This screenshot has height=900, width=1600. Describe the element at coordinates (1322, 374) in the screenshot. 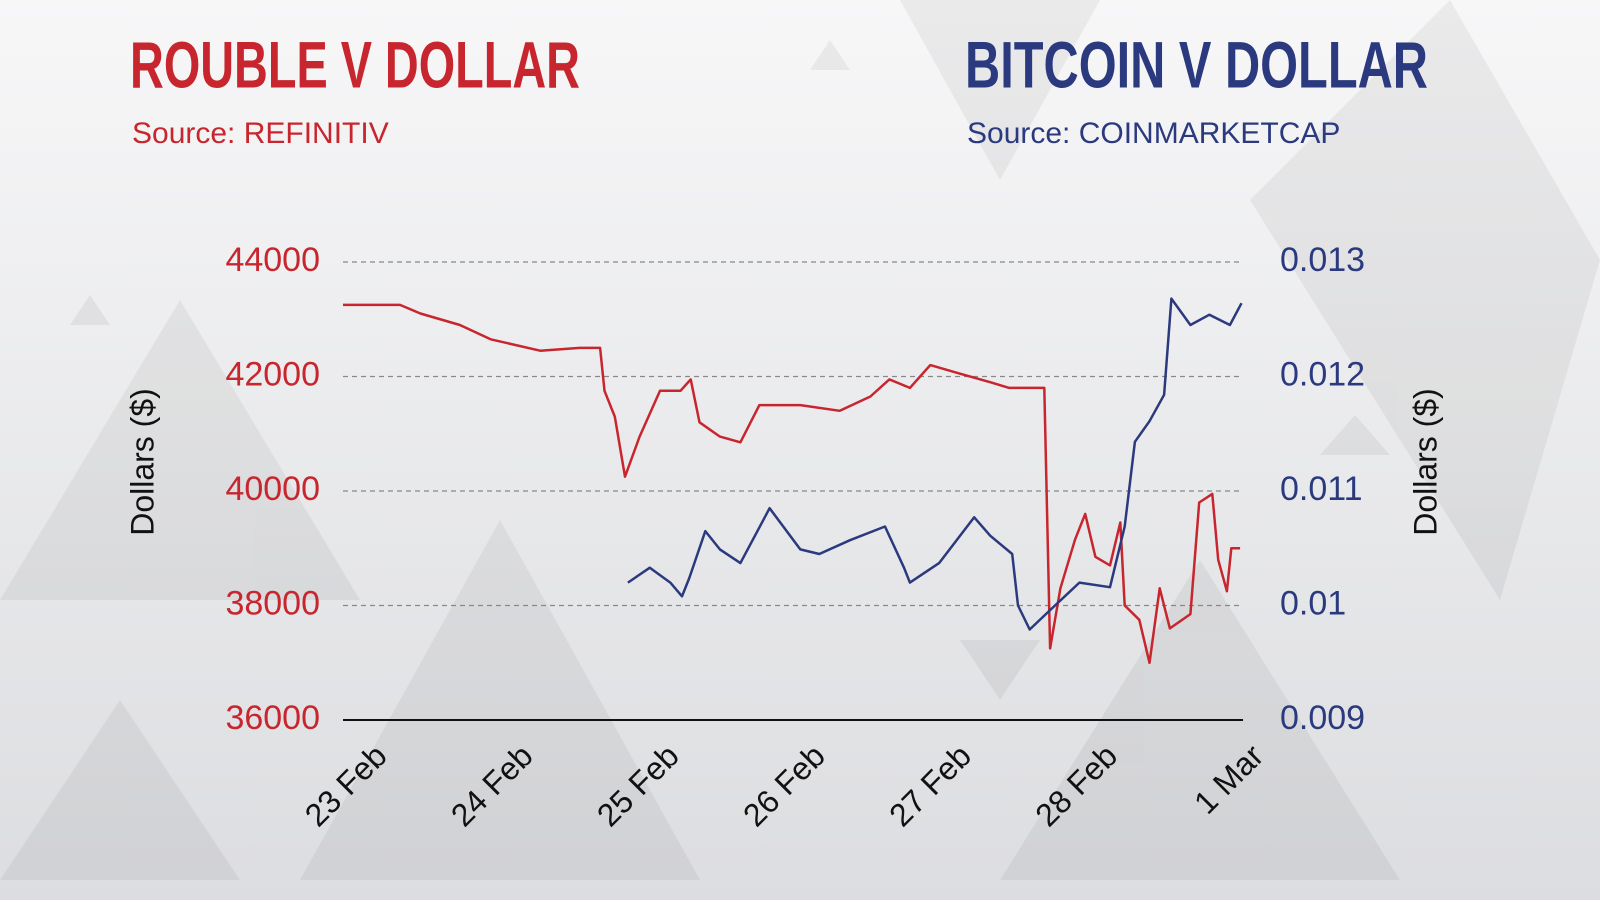

I see `y2-tick-label: 0.012` at that location.